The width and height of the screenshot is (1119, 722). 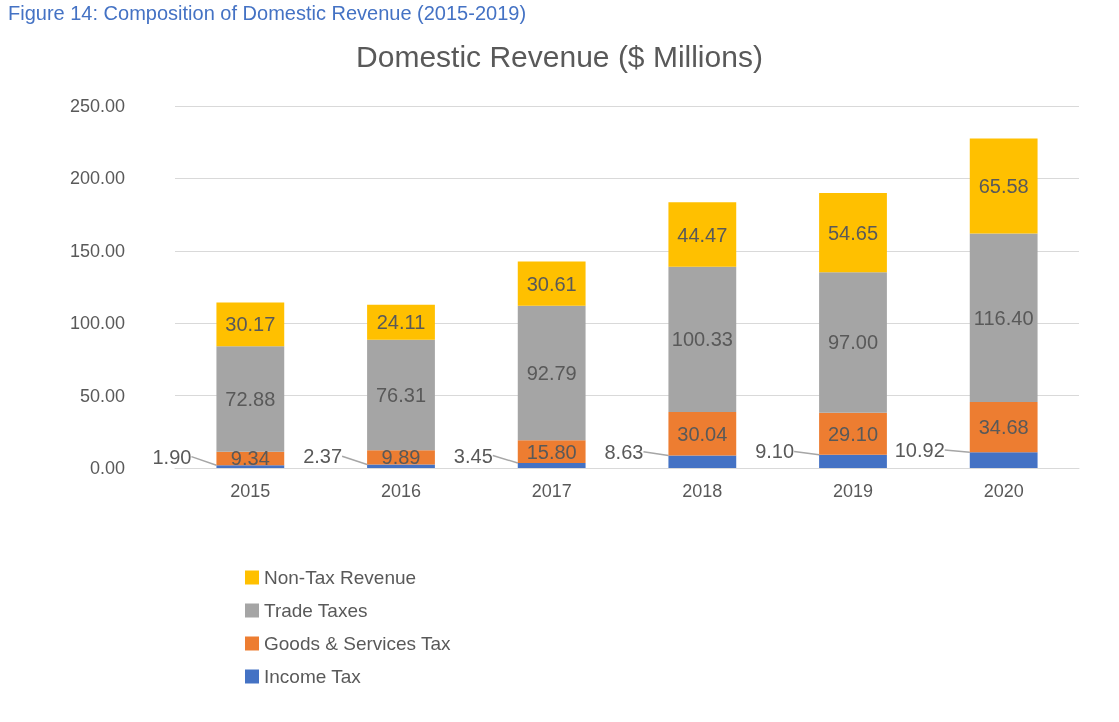 I want to click on caption: Figure 14: Composition of Domestic Revenue (2015-2019), so click(x=267, y=13).